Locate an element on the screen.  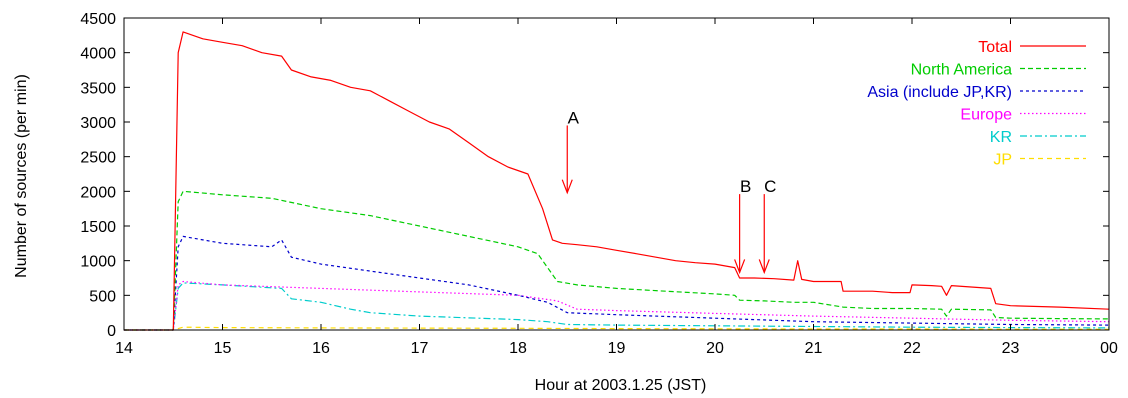
y-axis-title: Number of sources (per min) is located at coordinates (21, 176).